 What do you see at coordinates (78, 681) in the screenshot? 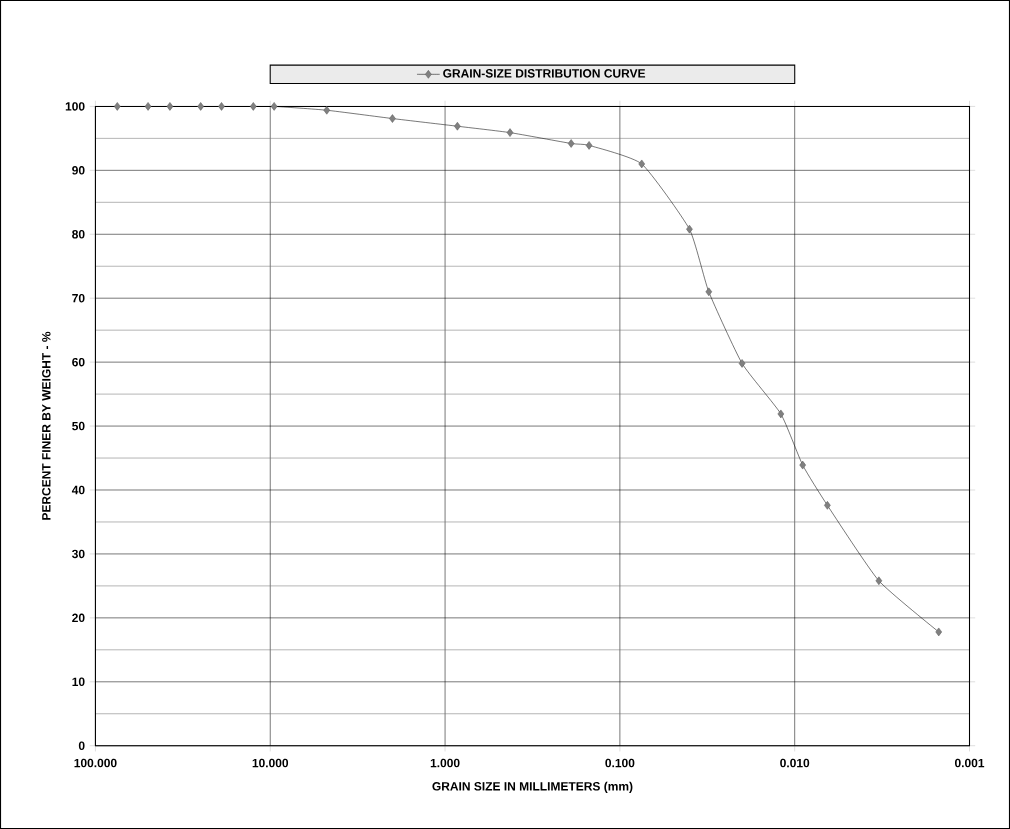
I see `y-tick-label: 10` at bounding box center [78, 681].